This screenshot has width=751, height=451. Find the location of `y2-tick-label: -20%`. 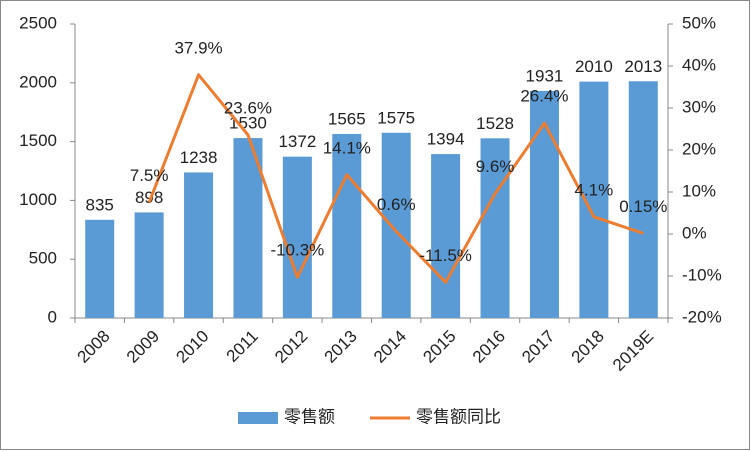

y2-tick-label: -20% is located at coordinates (702, 316).